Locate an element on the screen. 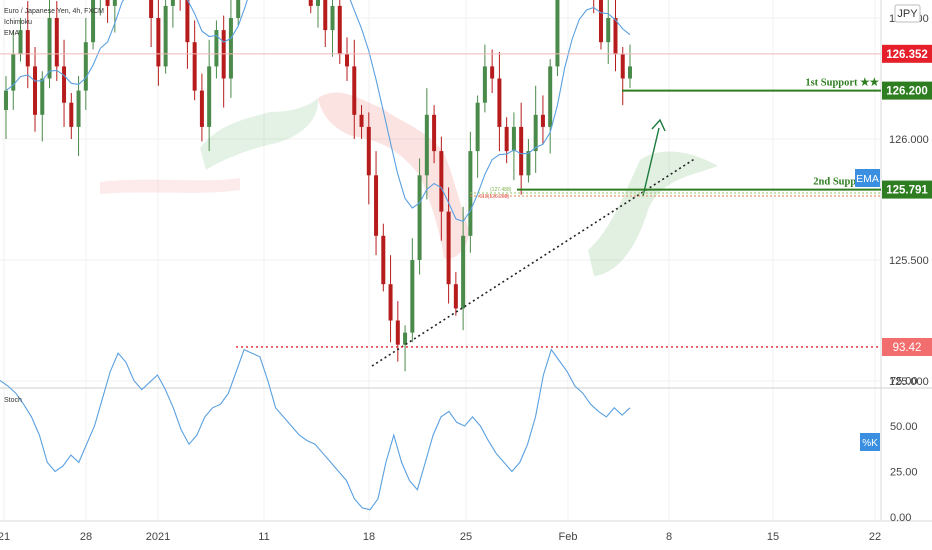  price-badge-label: 126.200 is located at coordinates (907, 92).